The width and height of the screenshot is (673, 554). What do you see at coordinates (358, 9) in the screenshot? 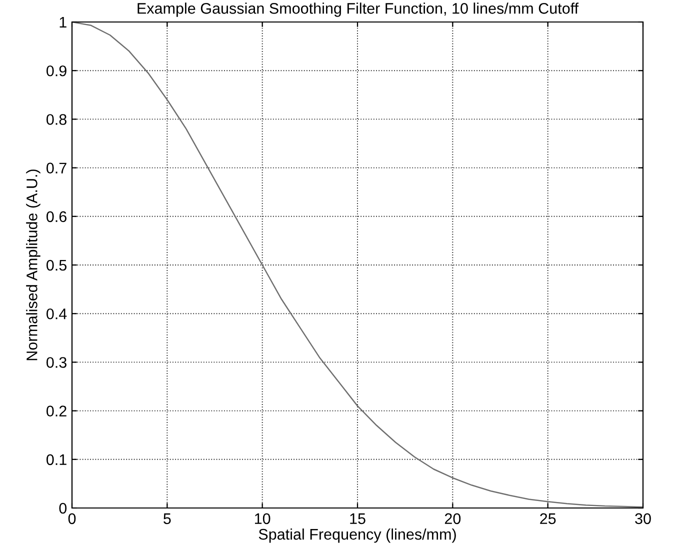
I see `chart-title: Example Gaussian Smoothing Filter Function, 10 lines/mm Cutoff` at bounding box center [358, 9].